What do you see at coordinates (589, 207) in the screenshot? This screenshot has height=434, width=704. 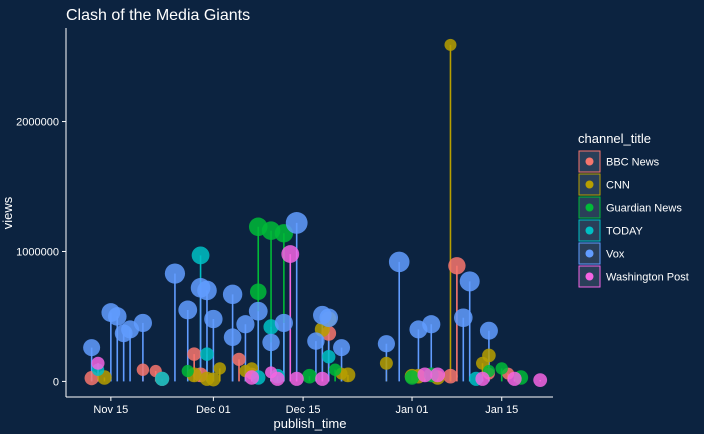 I see `legend-dot-guardian-news` at bounding box center [589, 207].